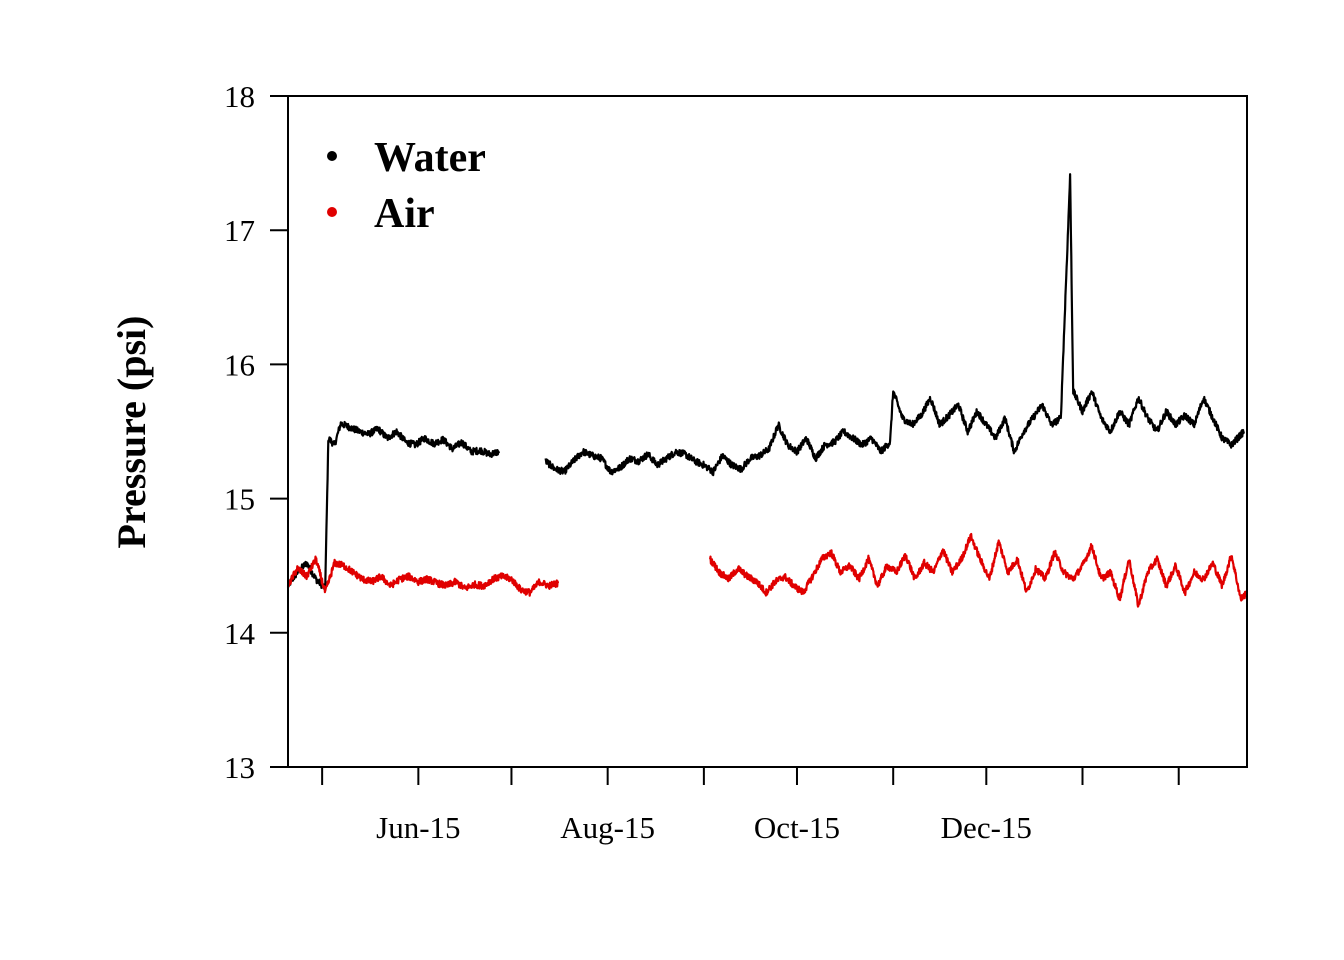 The image size is (1344, 960). I want to click on legend: Water Air, so click(406, 186).